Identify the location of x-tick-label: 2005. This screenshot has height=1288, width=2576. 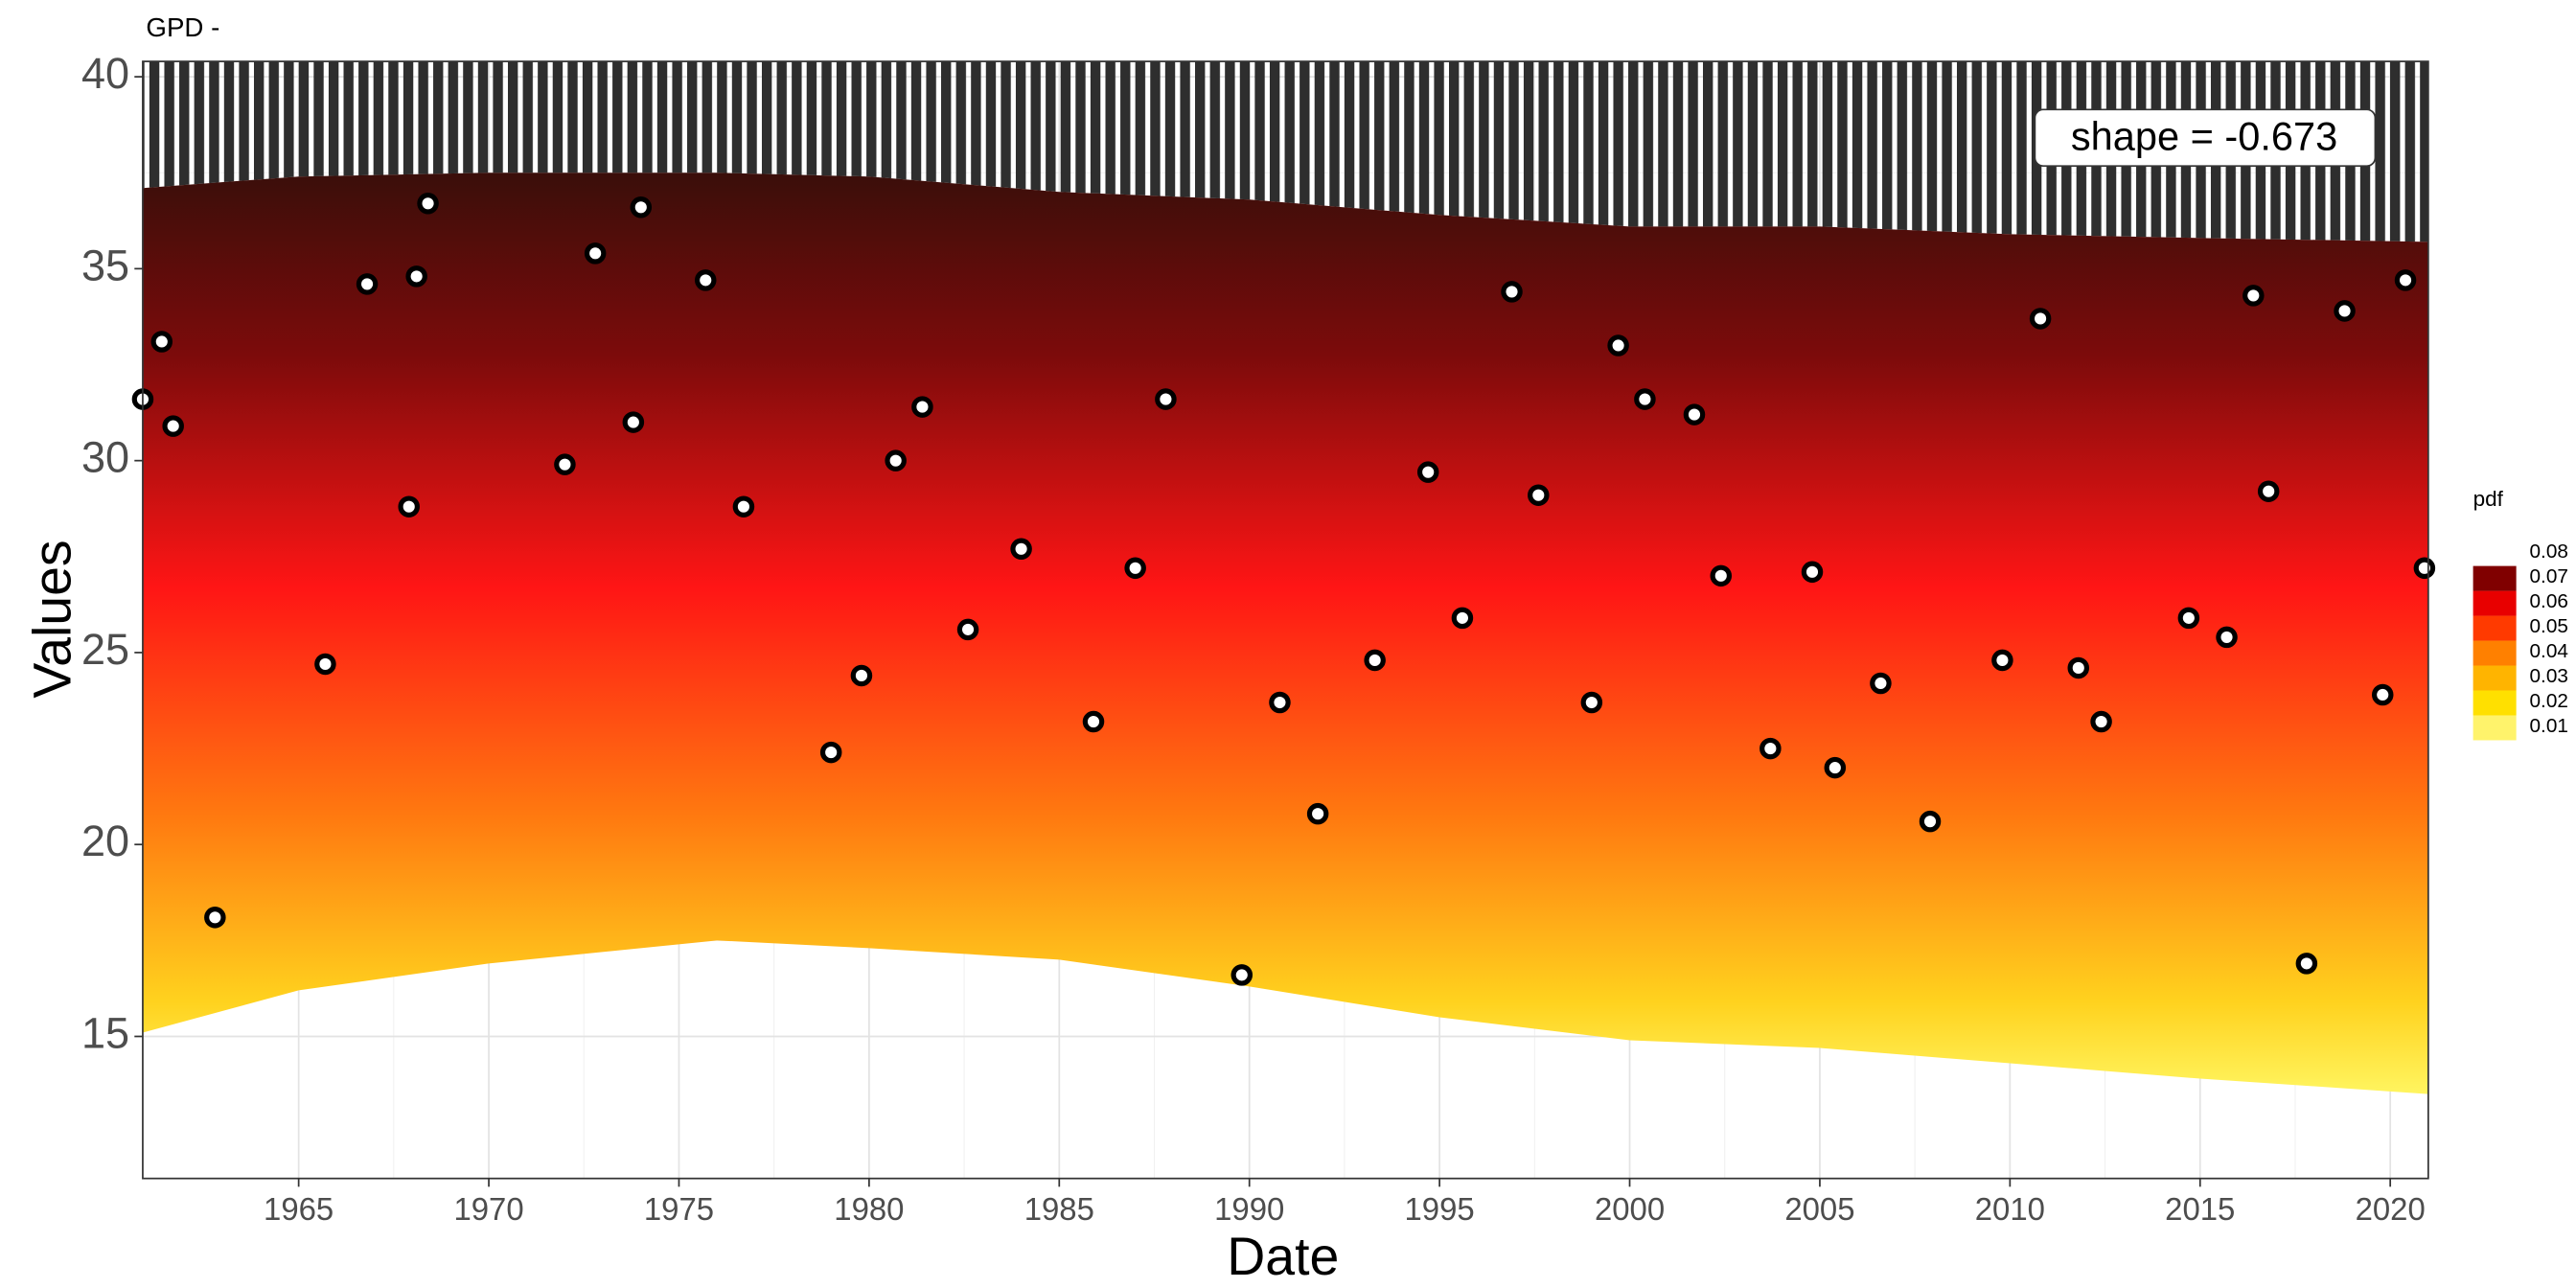
(1819, 1209).